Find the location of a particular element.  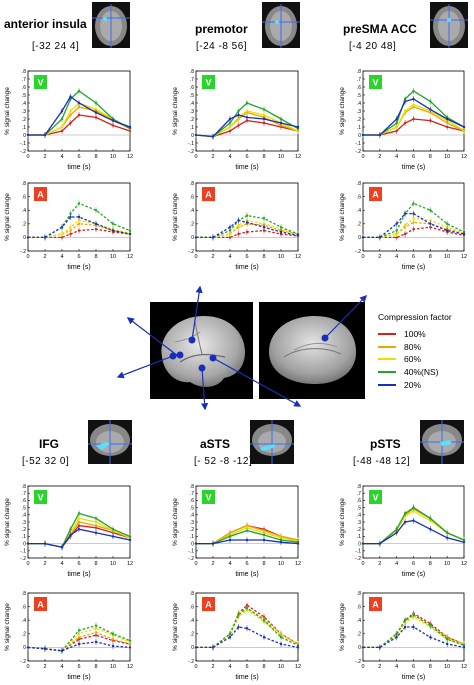

legend-label: 20% is located at coordinates (413, 384).